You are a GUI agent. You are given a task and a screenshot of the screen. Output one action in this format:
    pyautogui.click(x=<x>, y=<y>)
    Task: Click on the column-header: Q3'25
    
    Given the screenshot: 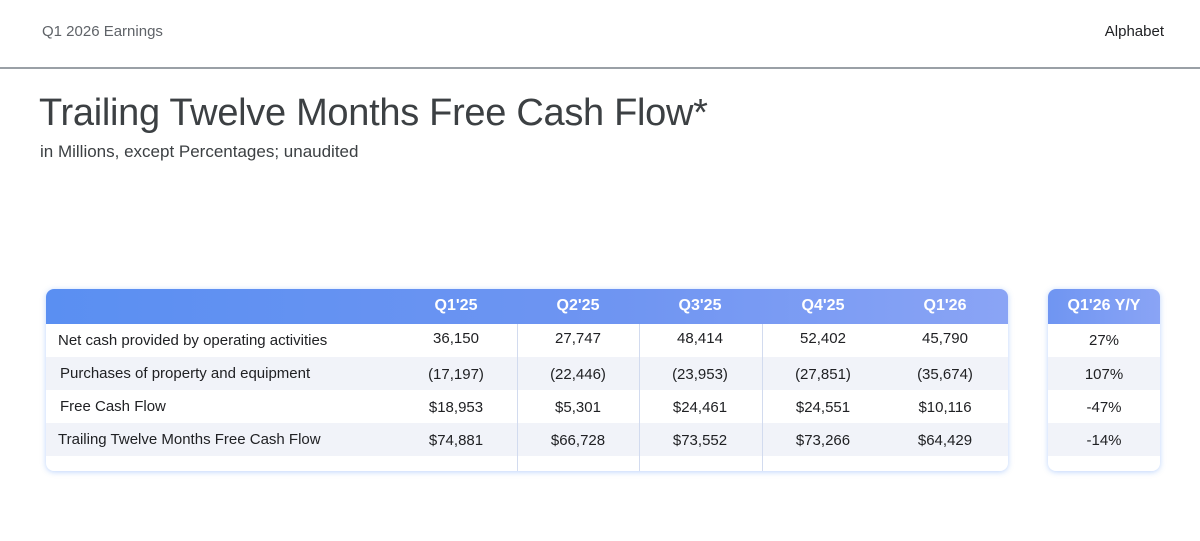 What is the action you would take?
    pyautogui.click(x=700, y=305)
    